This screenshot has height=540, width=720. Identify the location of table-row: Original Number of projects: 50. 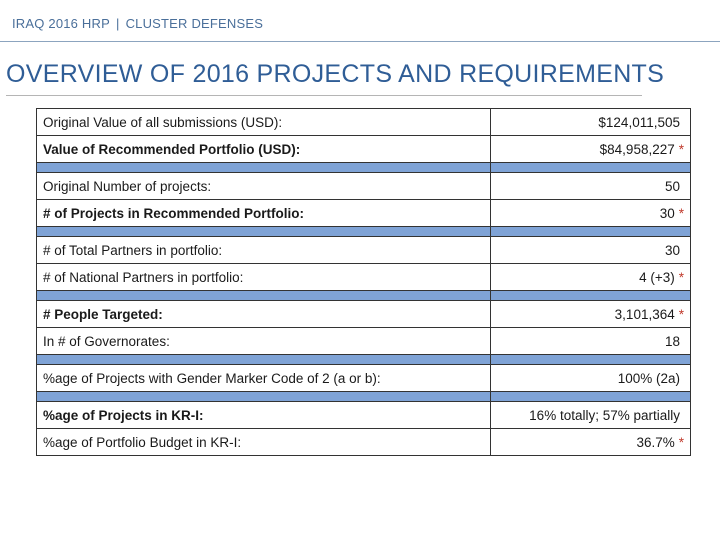
(363, 186).